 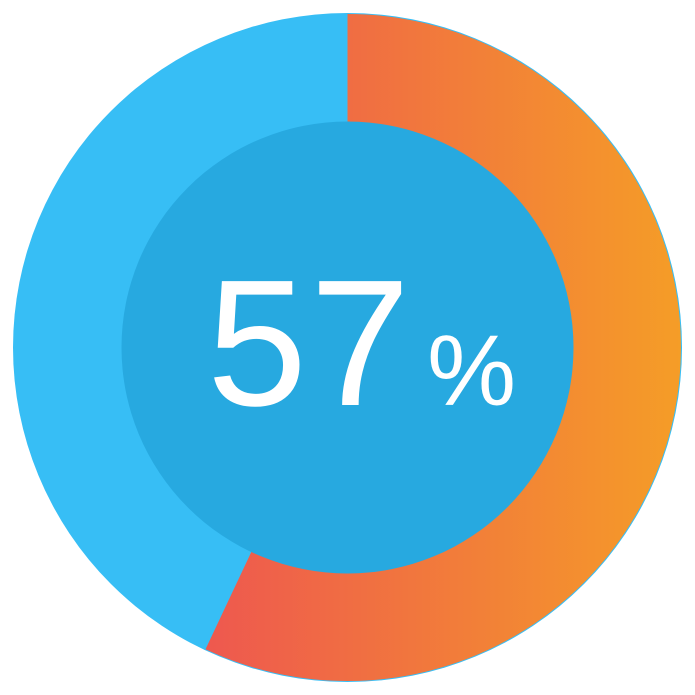 What do you see at coordinates (310, 343) in the screenshot?
I see `percentage-value: 57` at bounding box center [310, 343].